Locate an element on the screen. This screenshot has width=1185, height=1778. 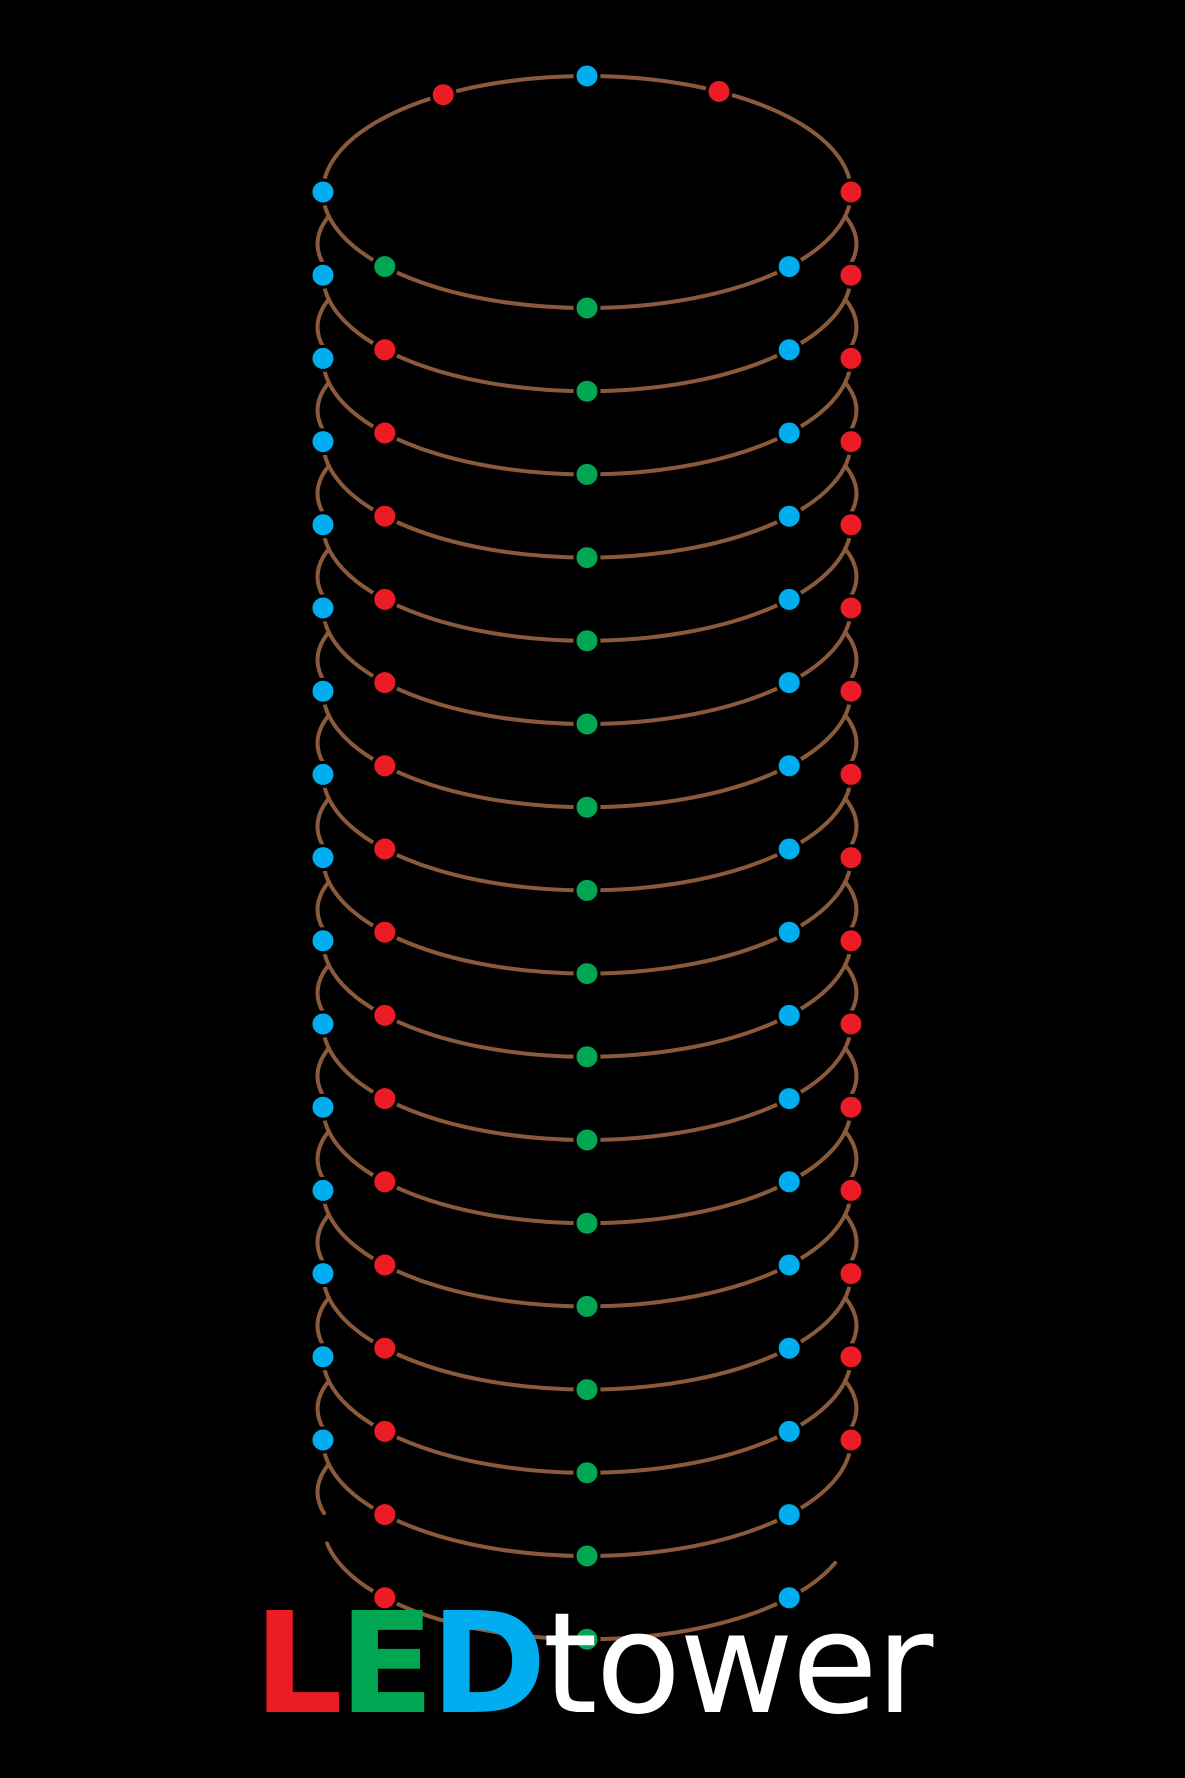
ledtower-logo: LEDtower is located at coordinates (592, 1665).